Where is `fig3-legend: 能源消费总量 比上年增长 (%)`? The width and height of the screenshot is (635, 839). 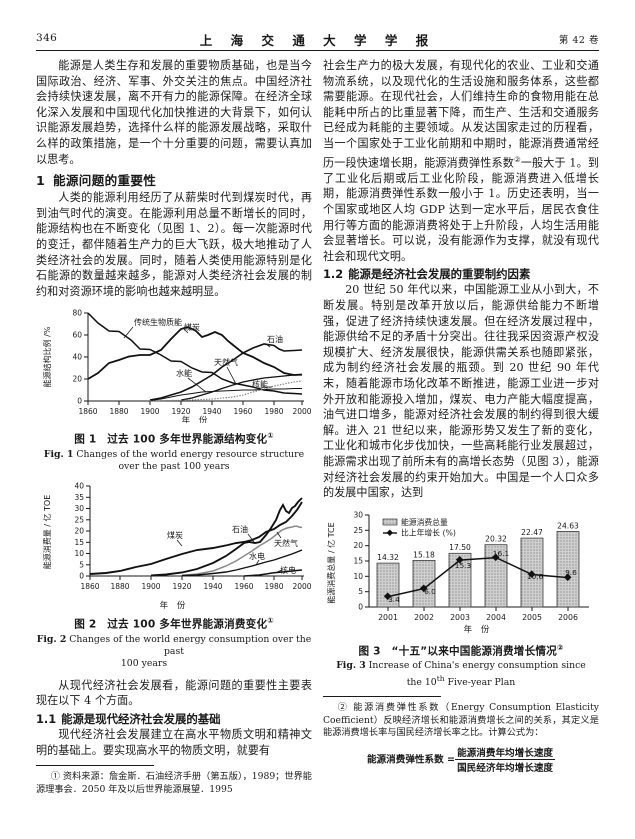 fig3-legend: 能源消费总量 比上年增长 (%) is located at coordinates (419, 527).